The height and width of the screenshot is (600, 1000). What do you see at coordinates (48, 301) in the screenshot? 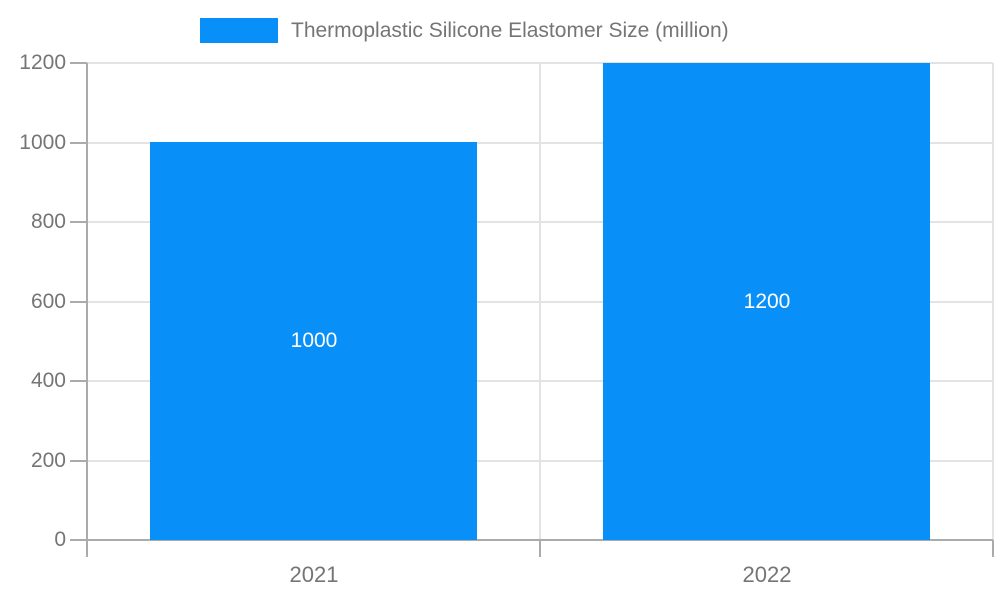
I see `y-axis-label: 600` at bounding box center [48, 301].